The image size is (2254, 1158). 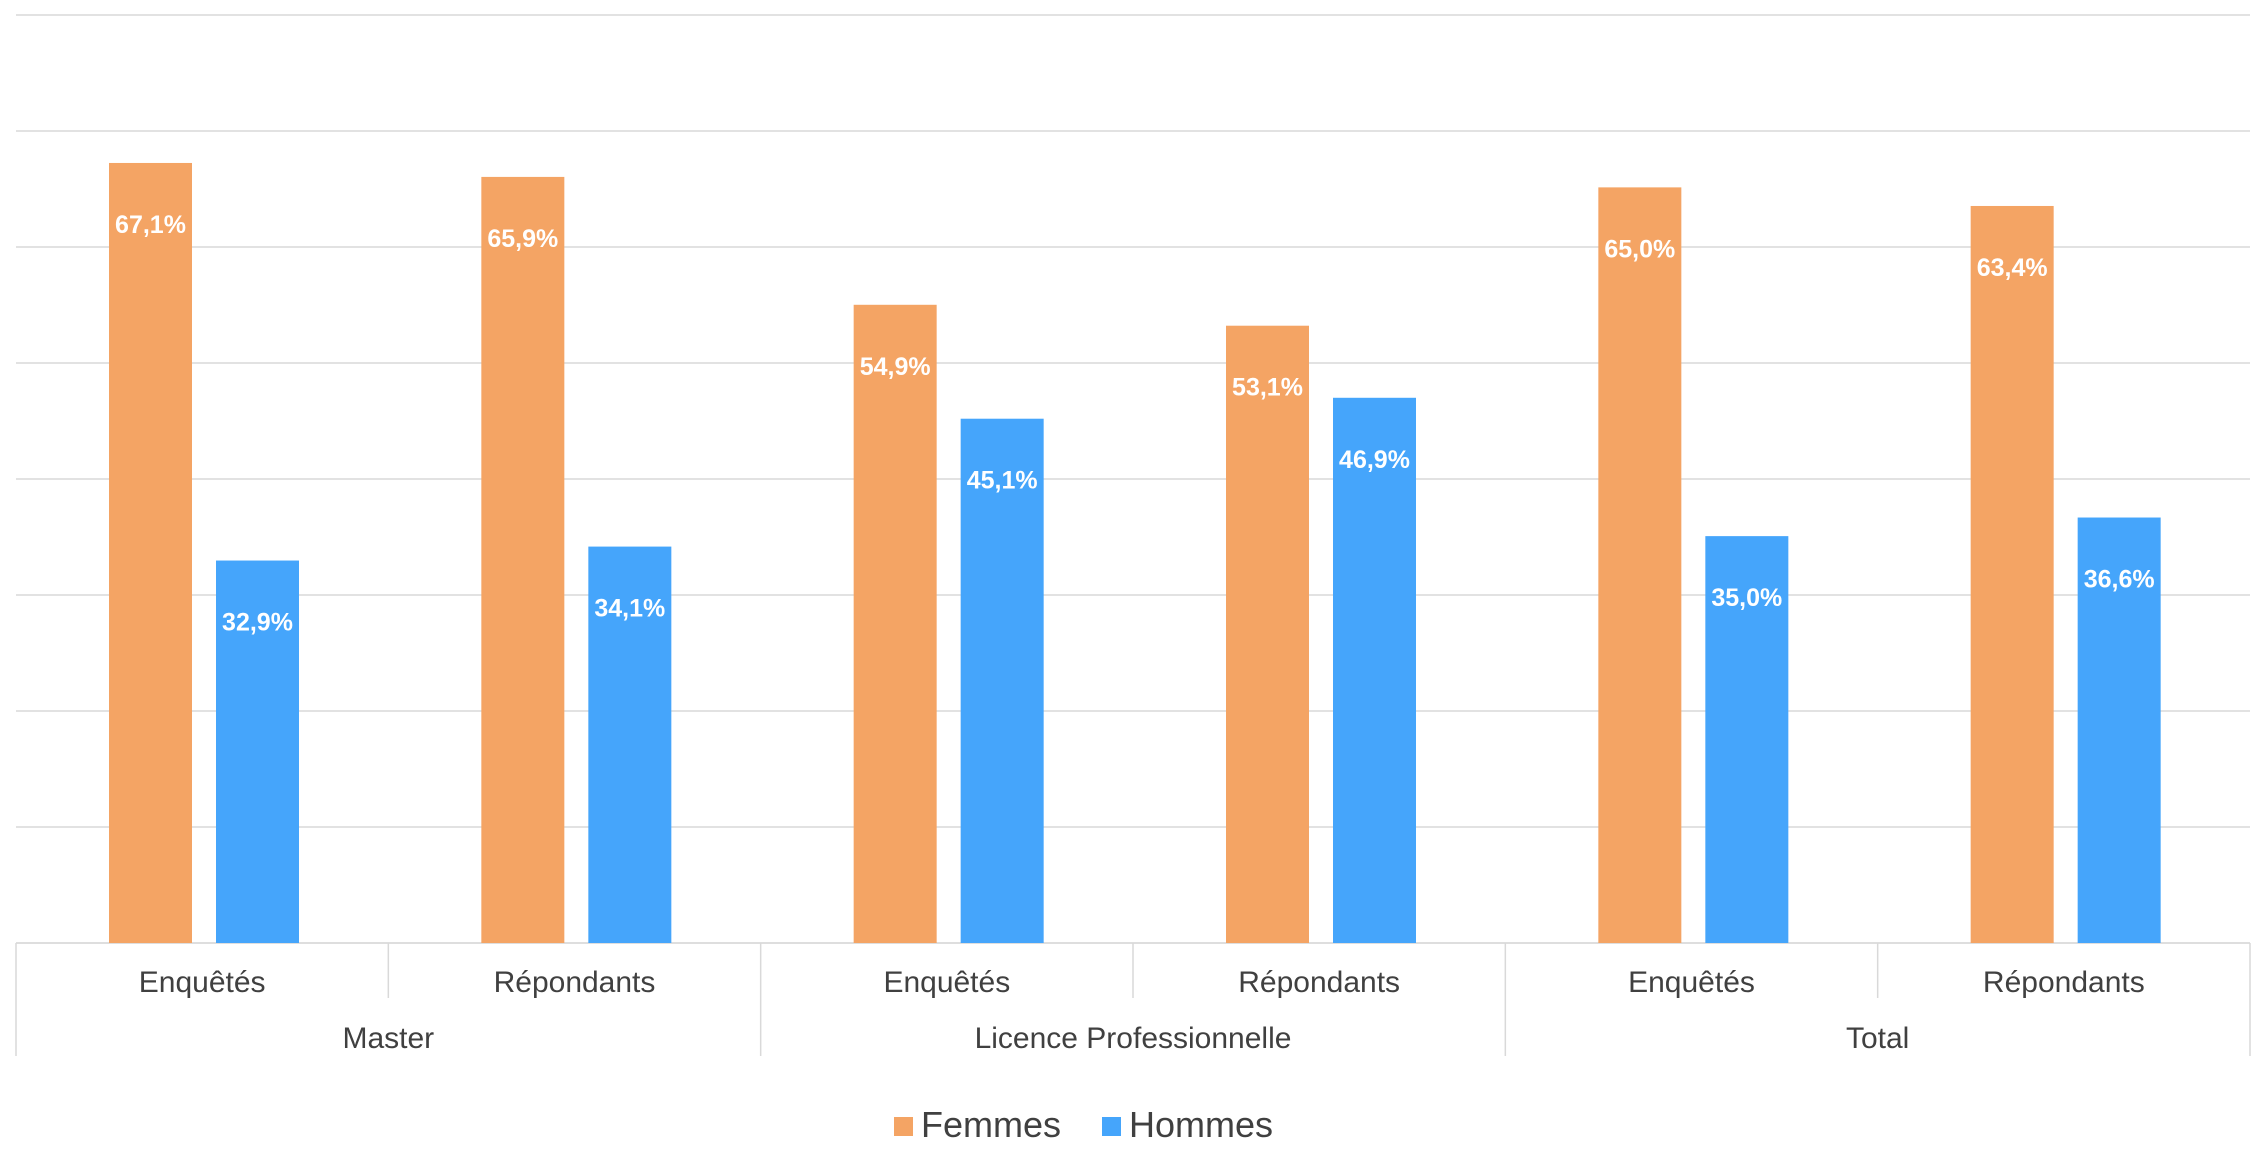 What do you see at coordinates (1877, 1038) in the screenshot?
I see `group-label: Total` at bounding box center [1877, 1038].